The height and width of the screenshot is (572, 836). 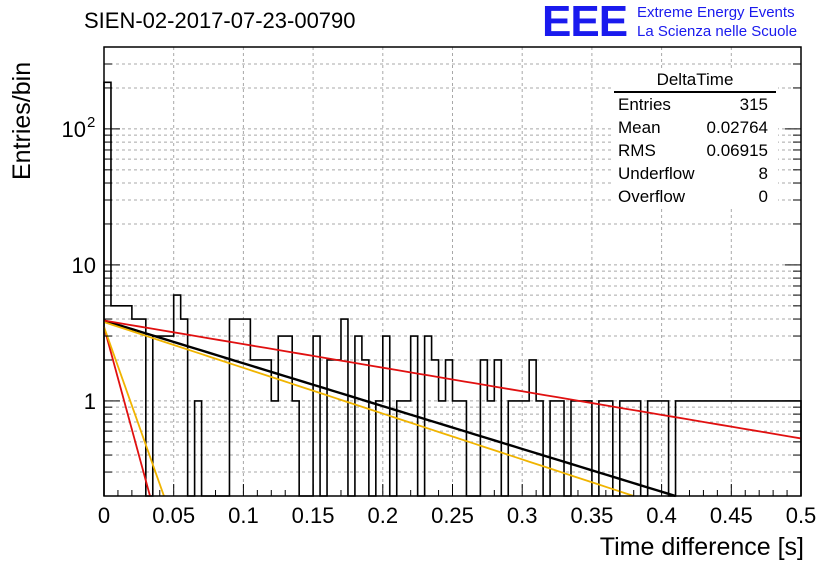 What do you see at coordinates (522, 515) in the screenshot?
I see `x-tick-label: 0.3` at bounding box center [522, 515].